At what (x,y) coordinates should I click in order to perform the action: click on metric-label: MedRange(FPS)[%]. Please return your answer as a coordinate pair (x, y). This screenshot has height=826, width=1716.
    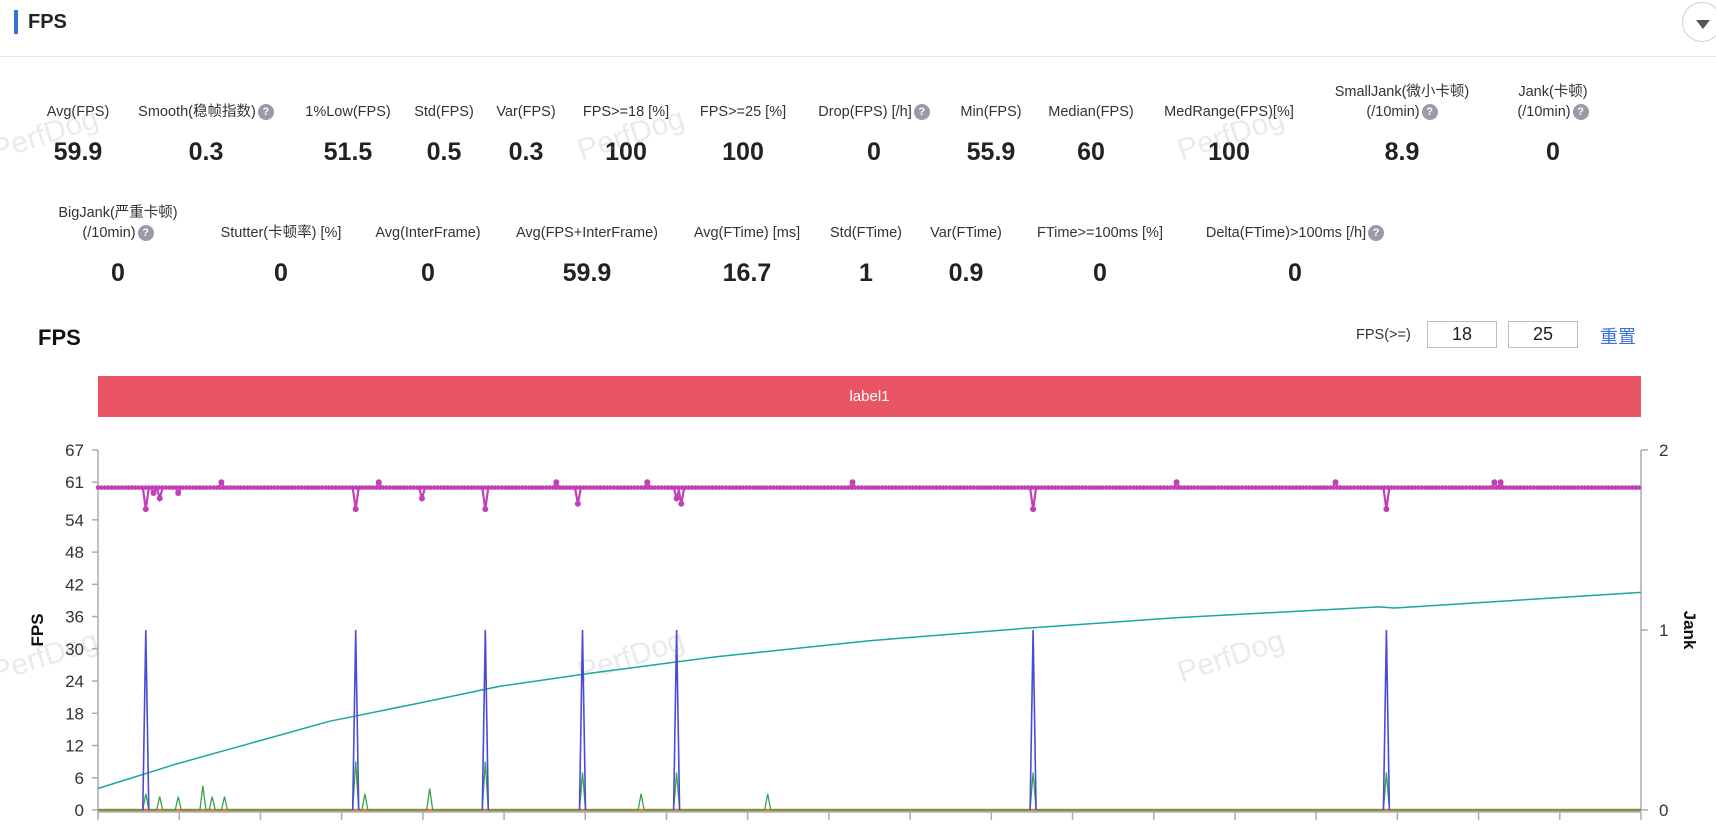
    Looking at the image, I should click on (1229, 112).